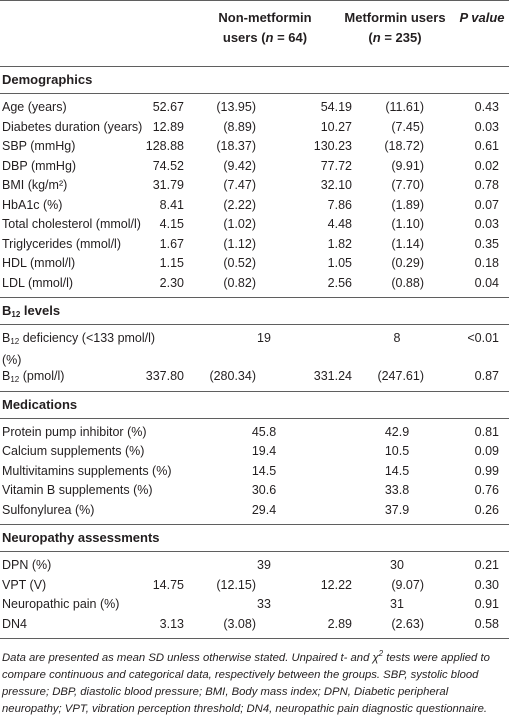 The image size is (509, 718). Describe the element at coordinates (486, 470) in the screenshot. I see `cell-p-value: 0.99` at that location.